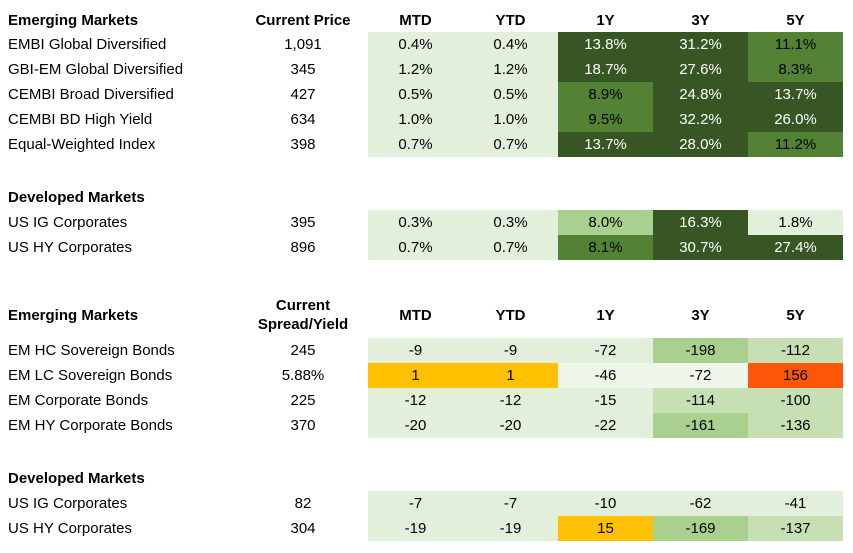 The height and width of the screenshot is (553, 853). What do you see at coordinates (605, 247) in the screenshot?
I see `heat-cell: 8.1%` at bounding box center [605, 247].